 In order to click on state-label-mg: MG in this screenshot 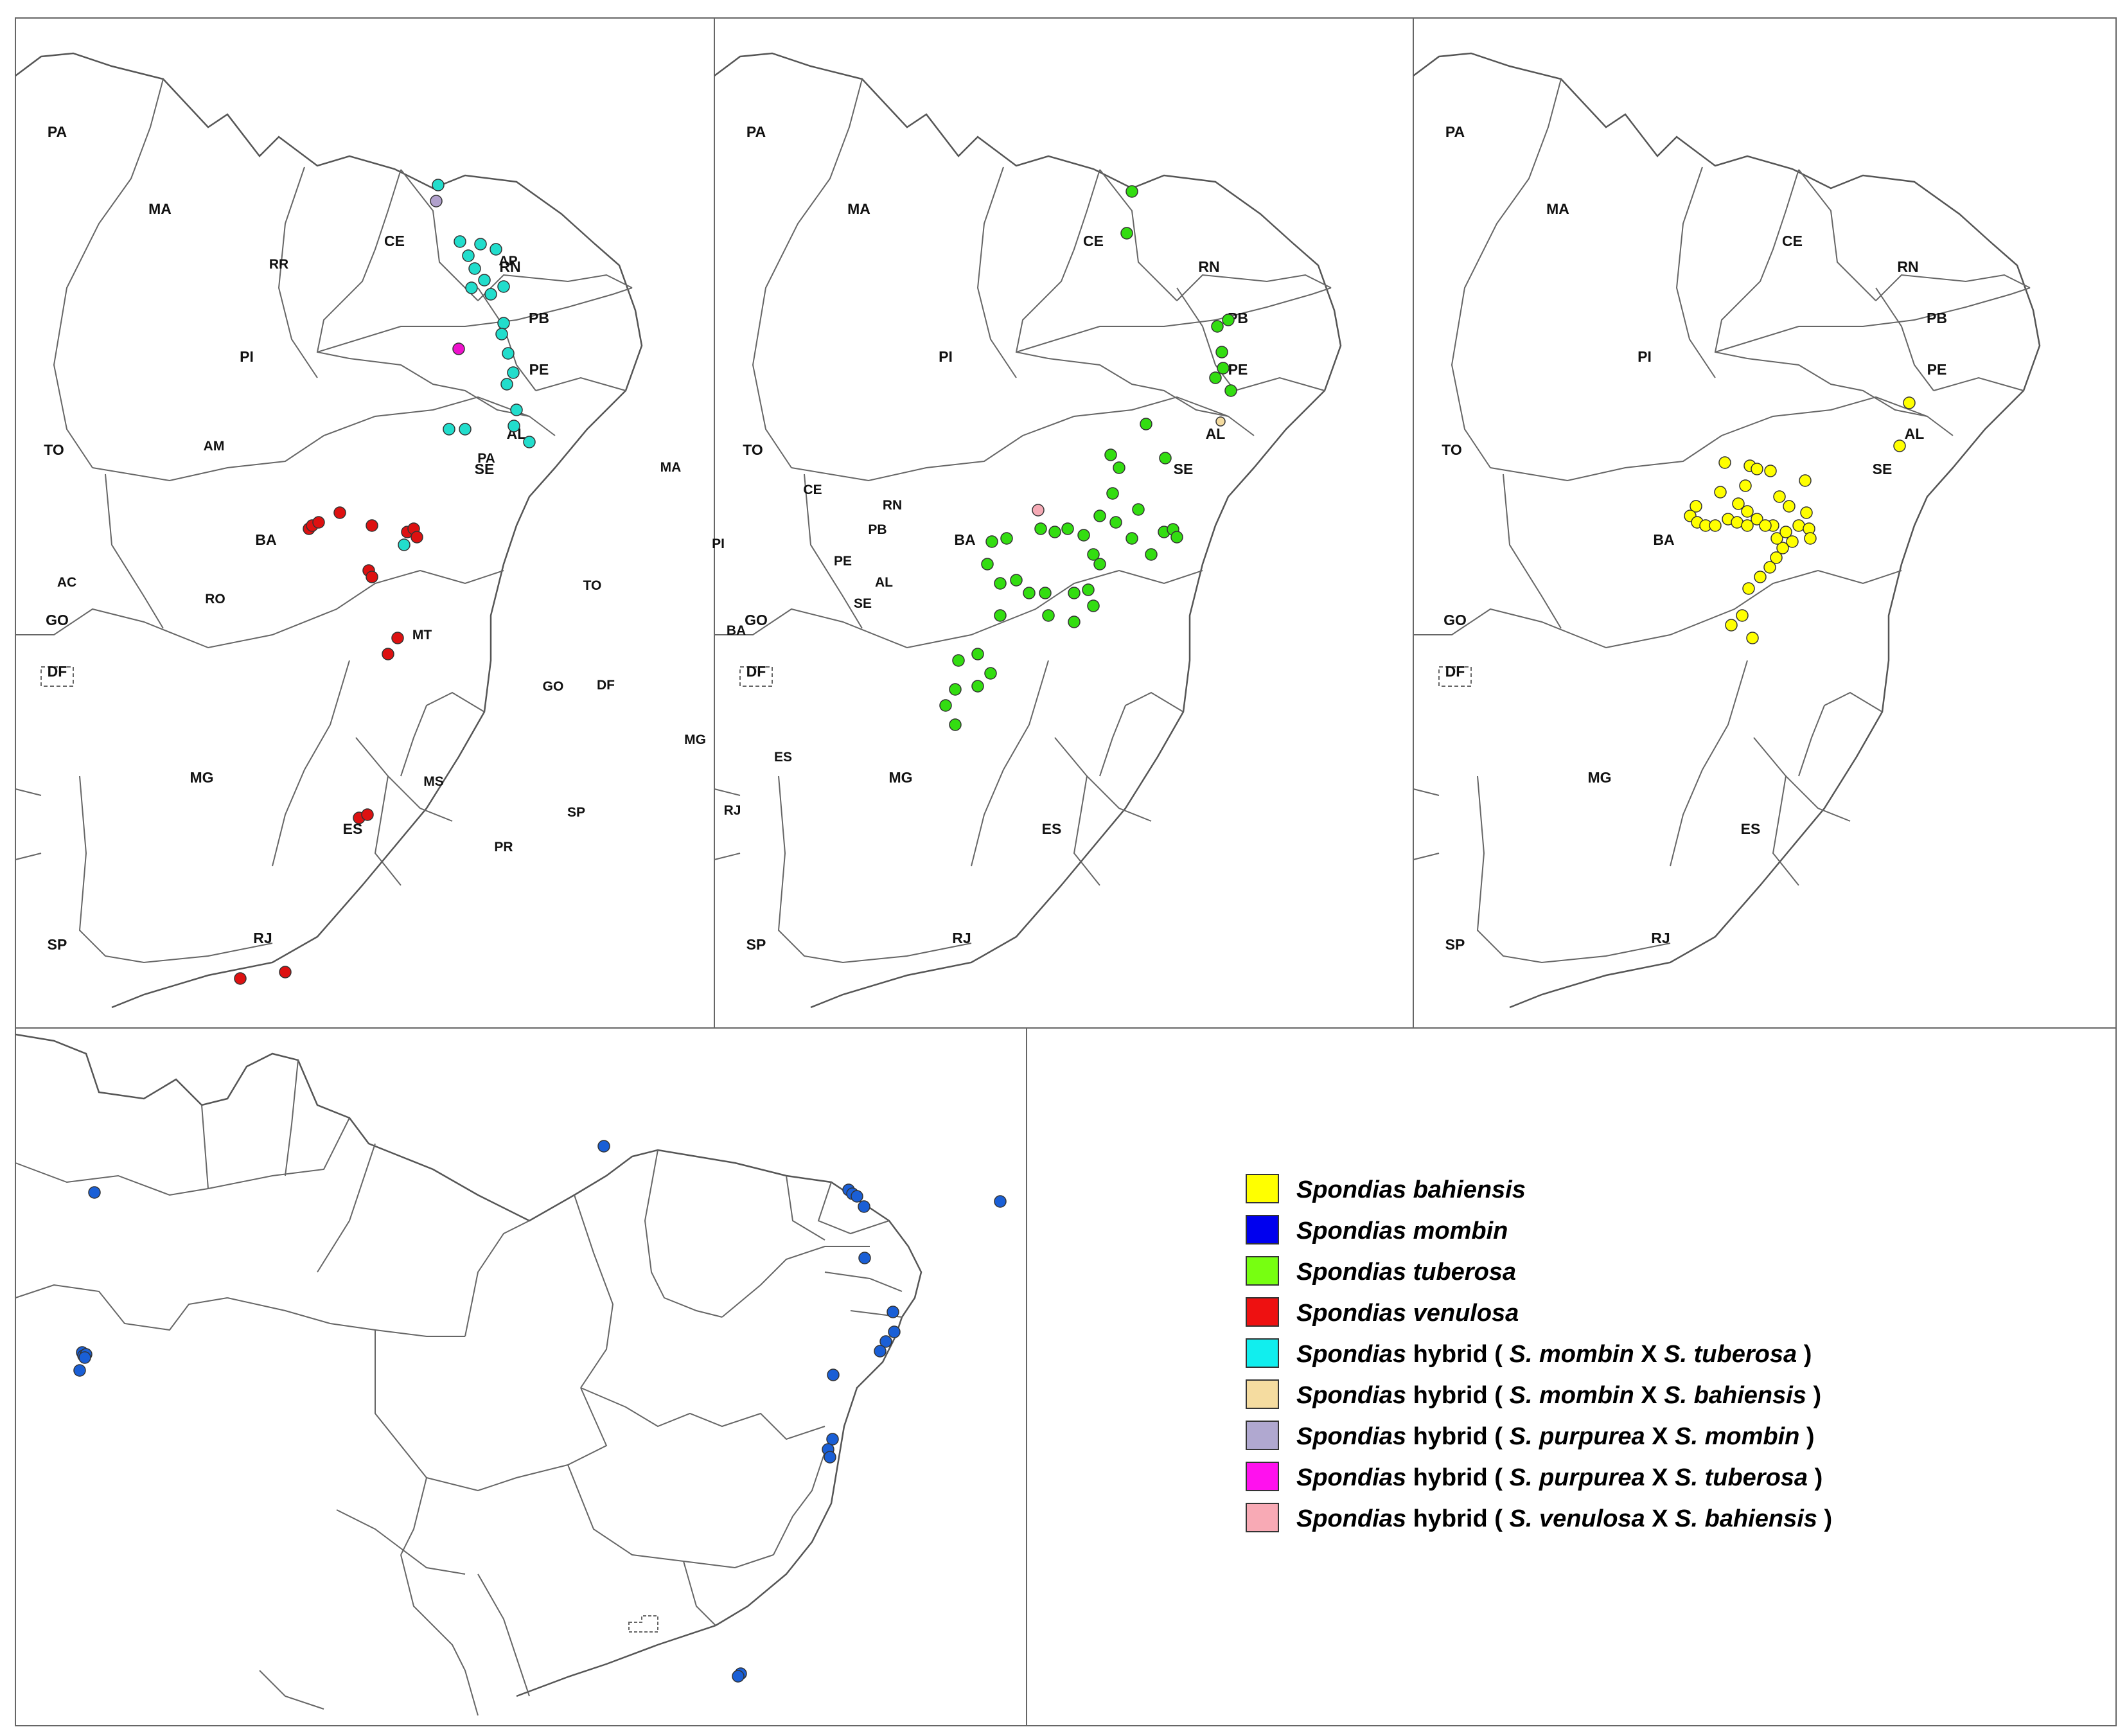, I will do `click(1599, 777)`.